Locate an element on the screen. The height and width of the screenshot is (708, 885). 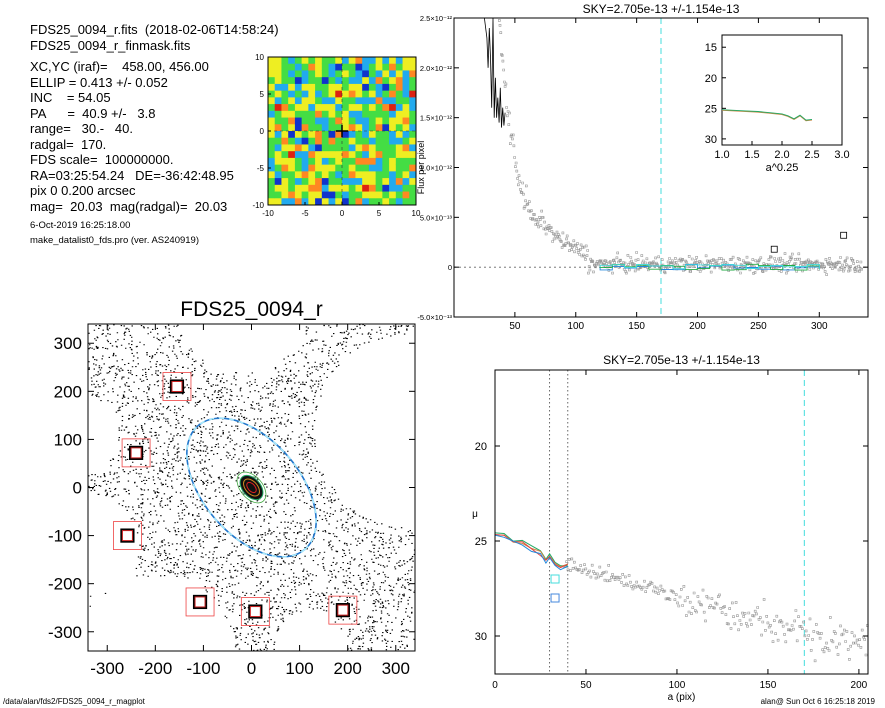
sky-step-line is located at coordinates (709, 266).